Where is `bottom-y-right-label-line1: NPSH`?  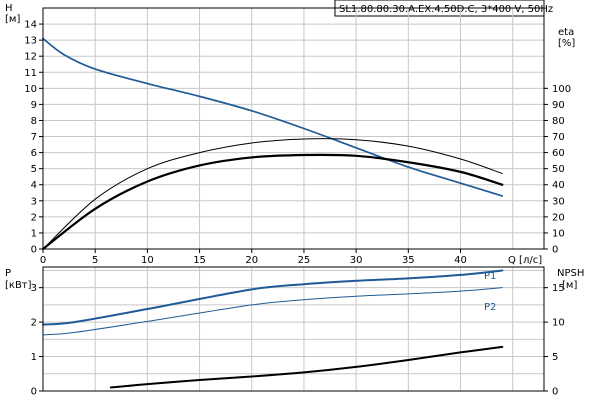 bottom-y-right-label-line1: NPSH is located at coordinates (570, 273).